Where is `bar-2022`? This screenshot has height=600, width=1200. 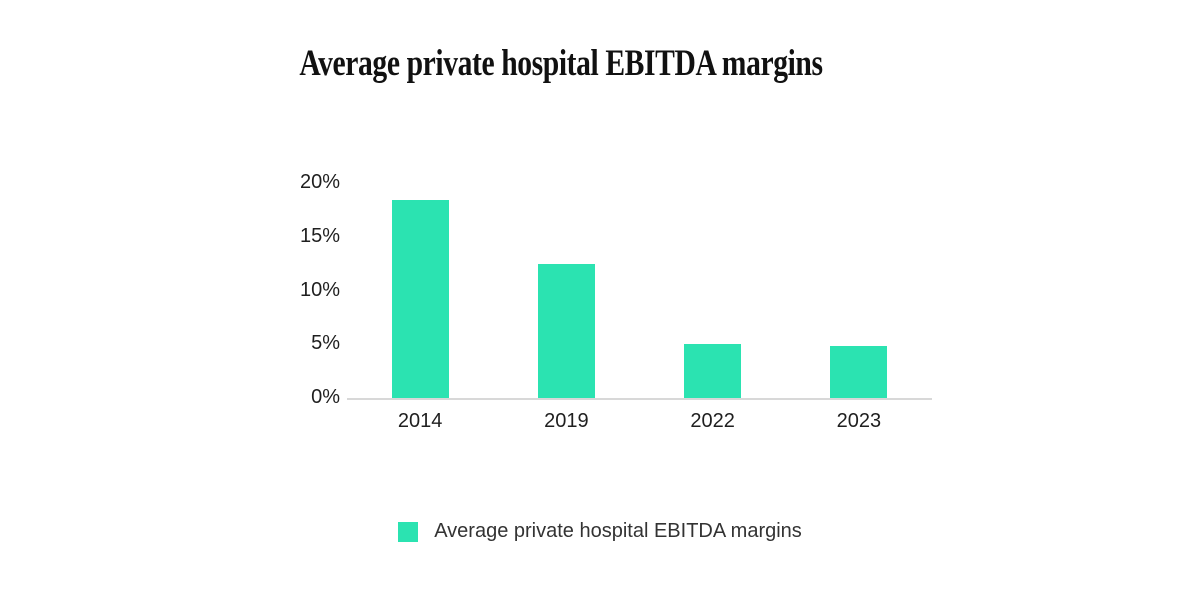
bar-2022 is located at coordinates (713, 371).